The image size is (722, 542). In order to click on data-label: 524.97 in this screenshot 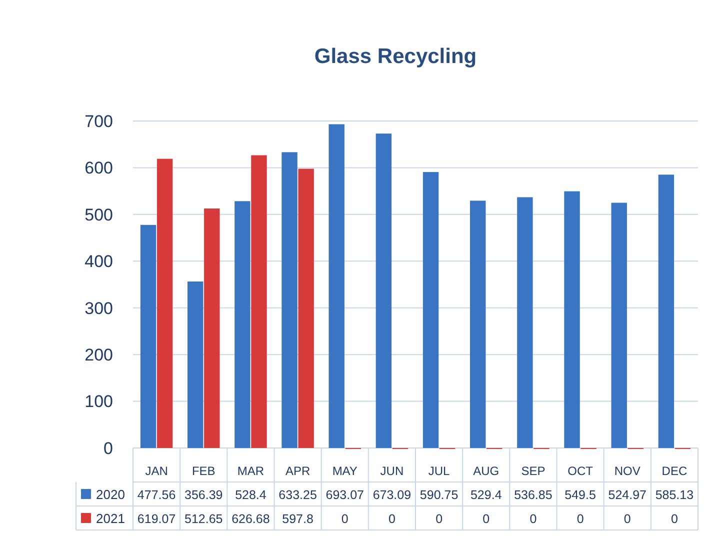, I will do `click(627, 495)`.